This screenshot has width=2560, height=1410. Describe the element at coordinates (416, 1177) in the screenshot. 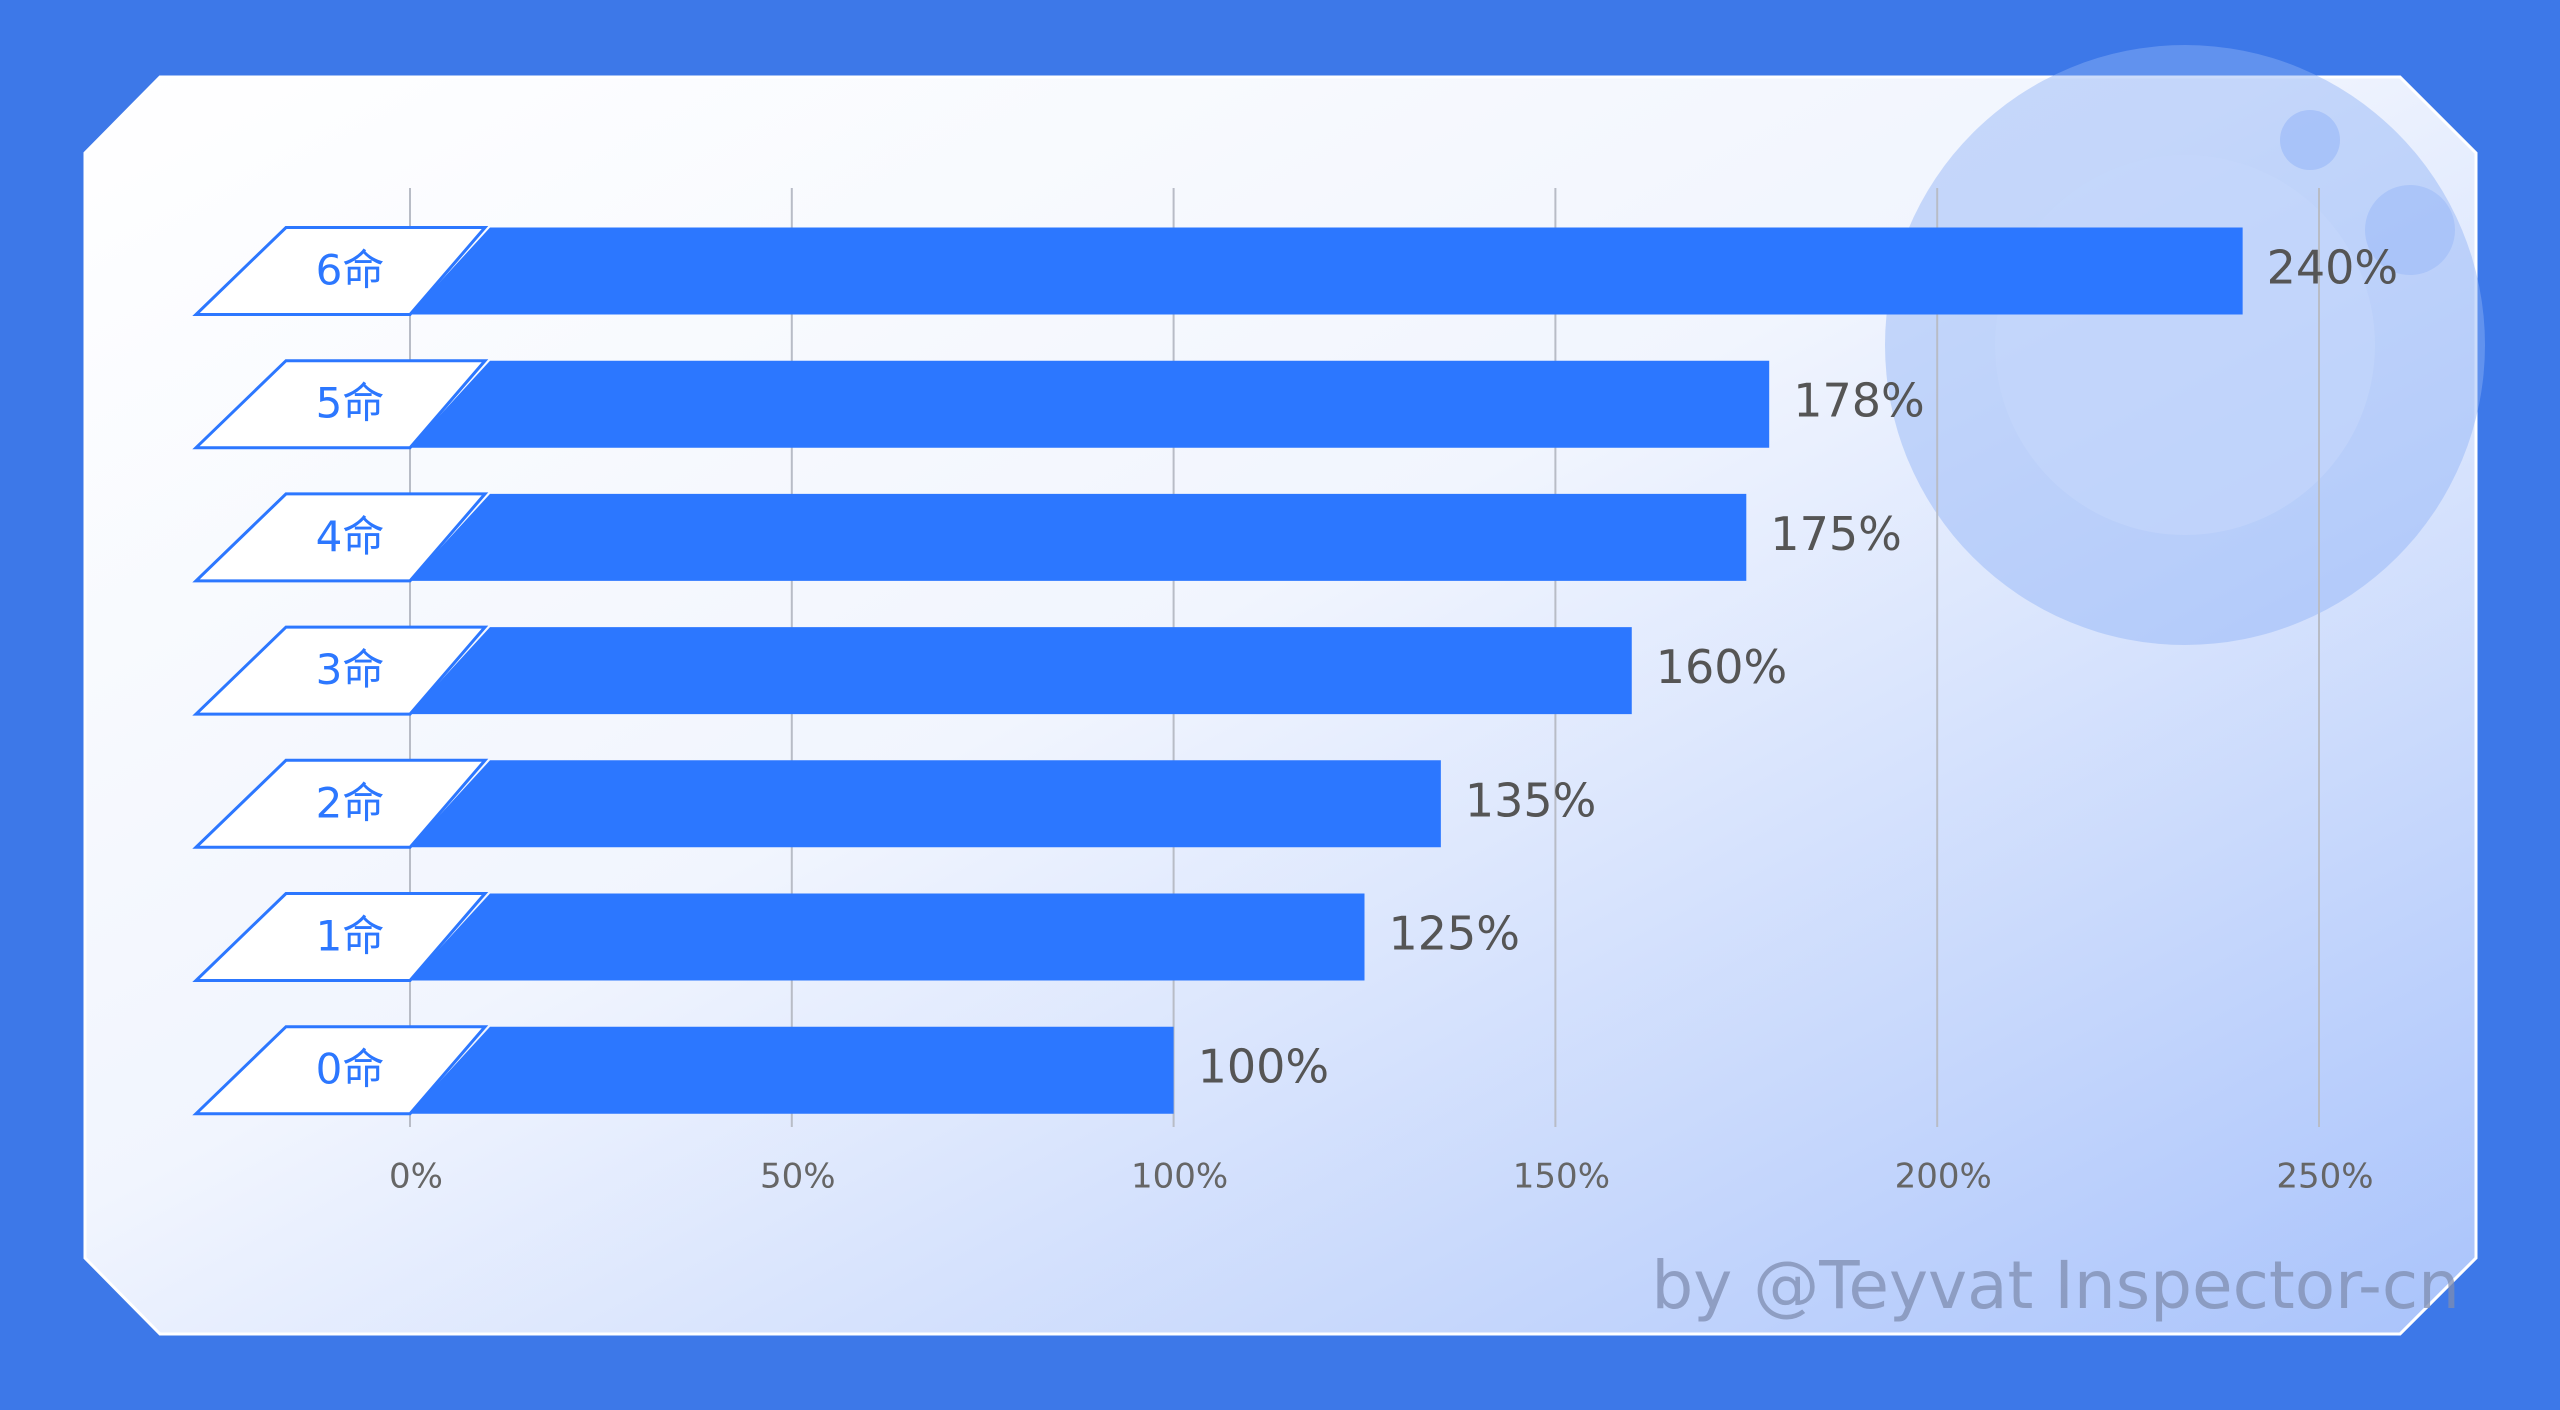

I see `x-tick-label: 0%` at that location.